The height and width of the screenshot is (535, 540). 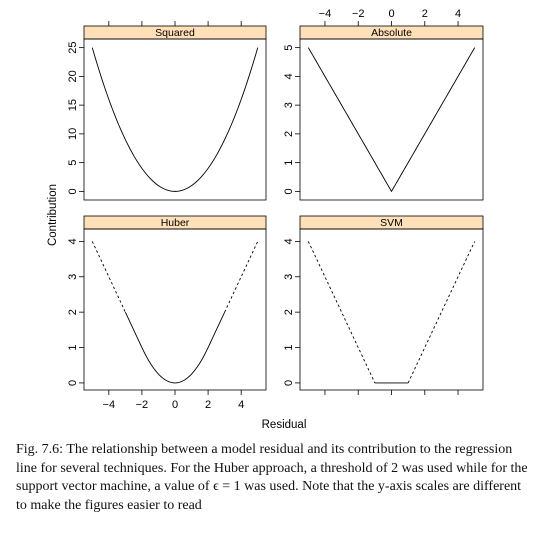 I want to click on x-tick-label-huber-3: 2, so click(x=208, y=405).